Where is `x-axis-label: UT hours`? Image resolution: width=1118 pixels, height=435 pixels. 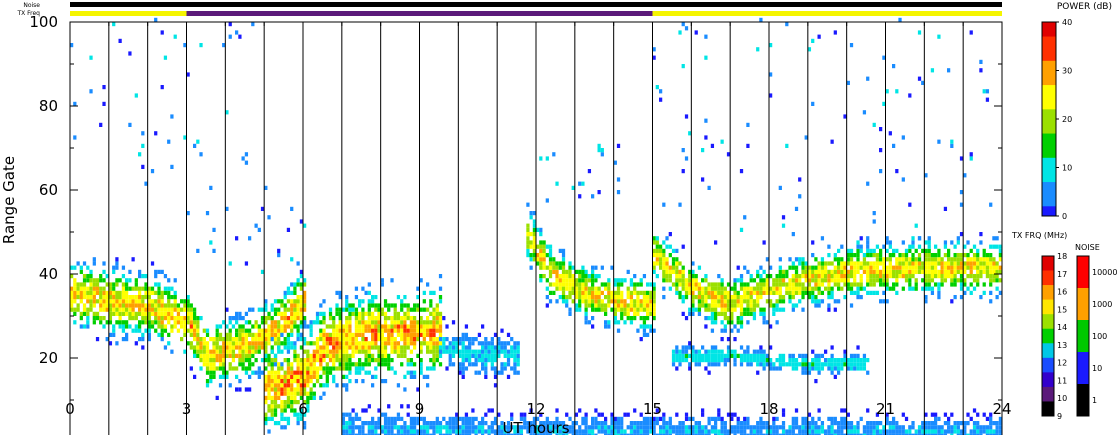 x-axis-label: UT hours is located at coordinates (535, 427).